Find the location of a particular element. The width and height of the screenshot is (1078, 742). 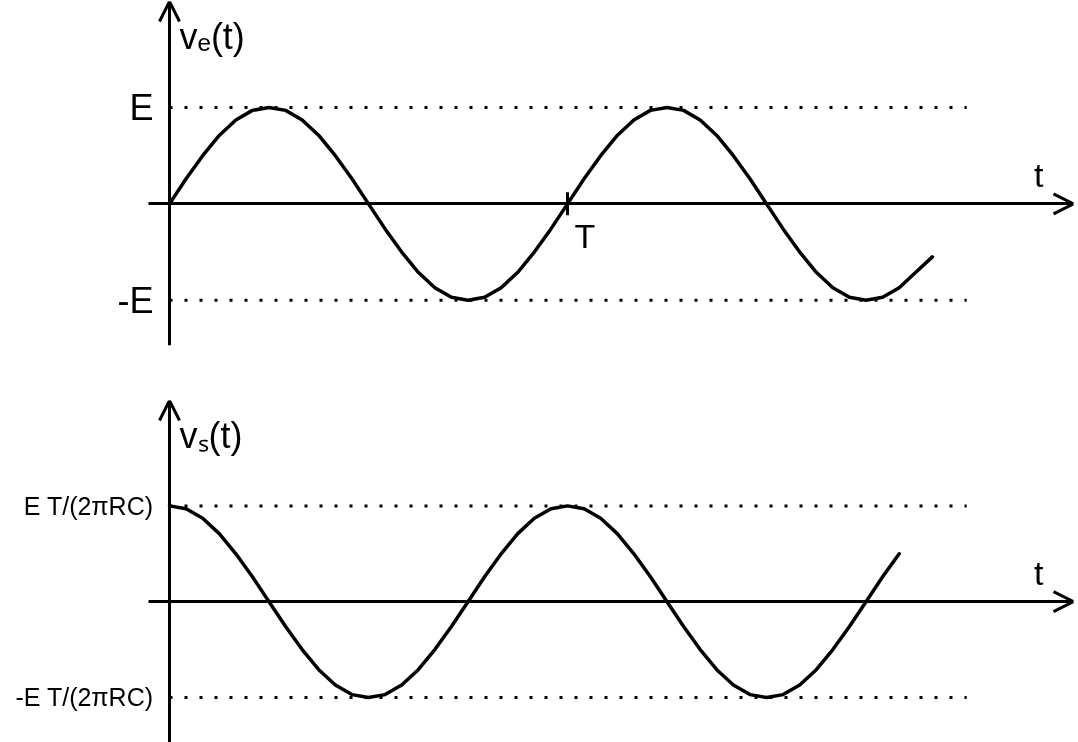

annotation: T is located at coordinates (585, 235).